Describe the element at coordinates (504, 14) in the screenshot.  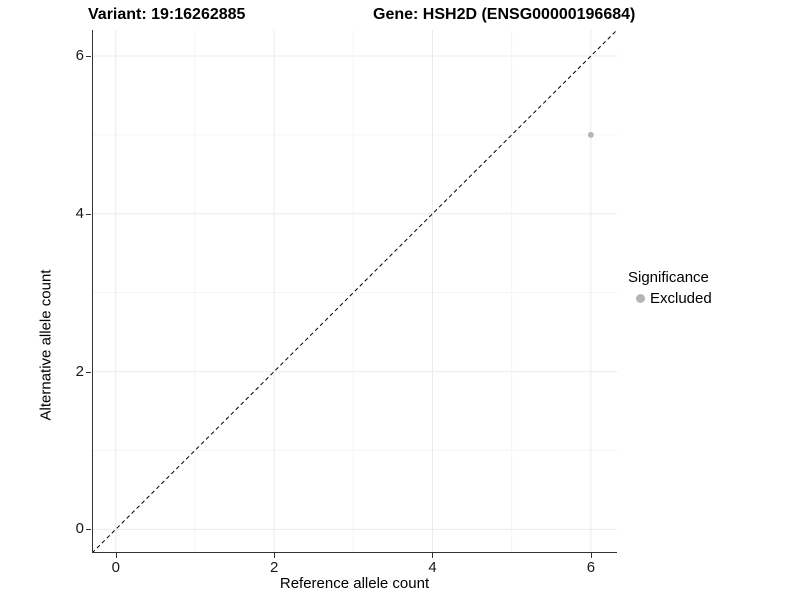
I see `plot-title-gene: Gene: HSH2D (ENSG00000196684)` at that location.